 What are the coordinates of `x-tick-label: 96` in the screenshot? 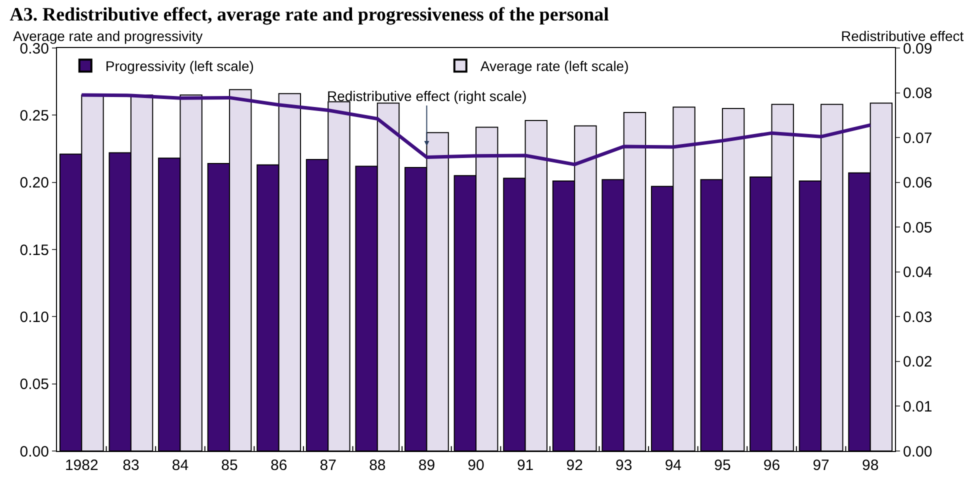 It's located at (771, 465).